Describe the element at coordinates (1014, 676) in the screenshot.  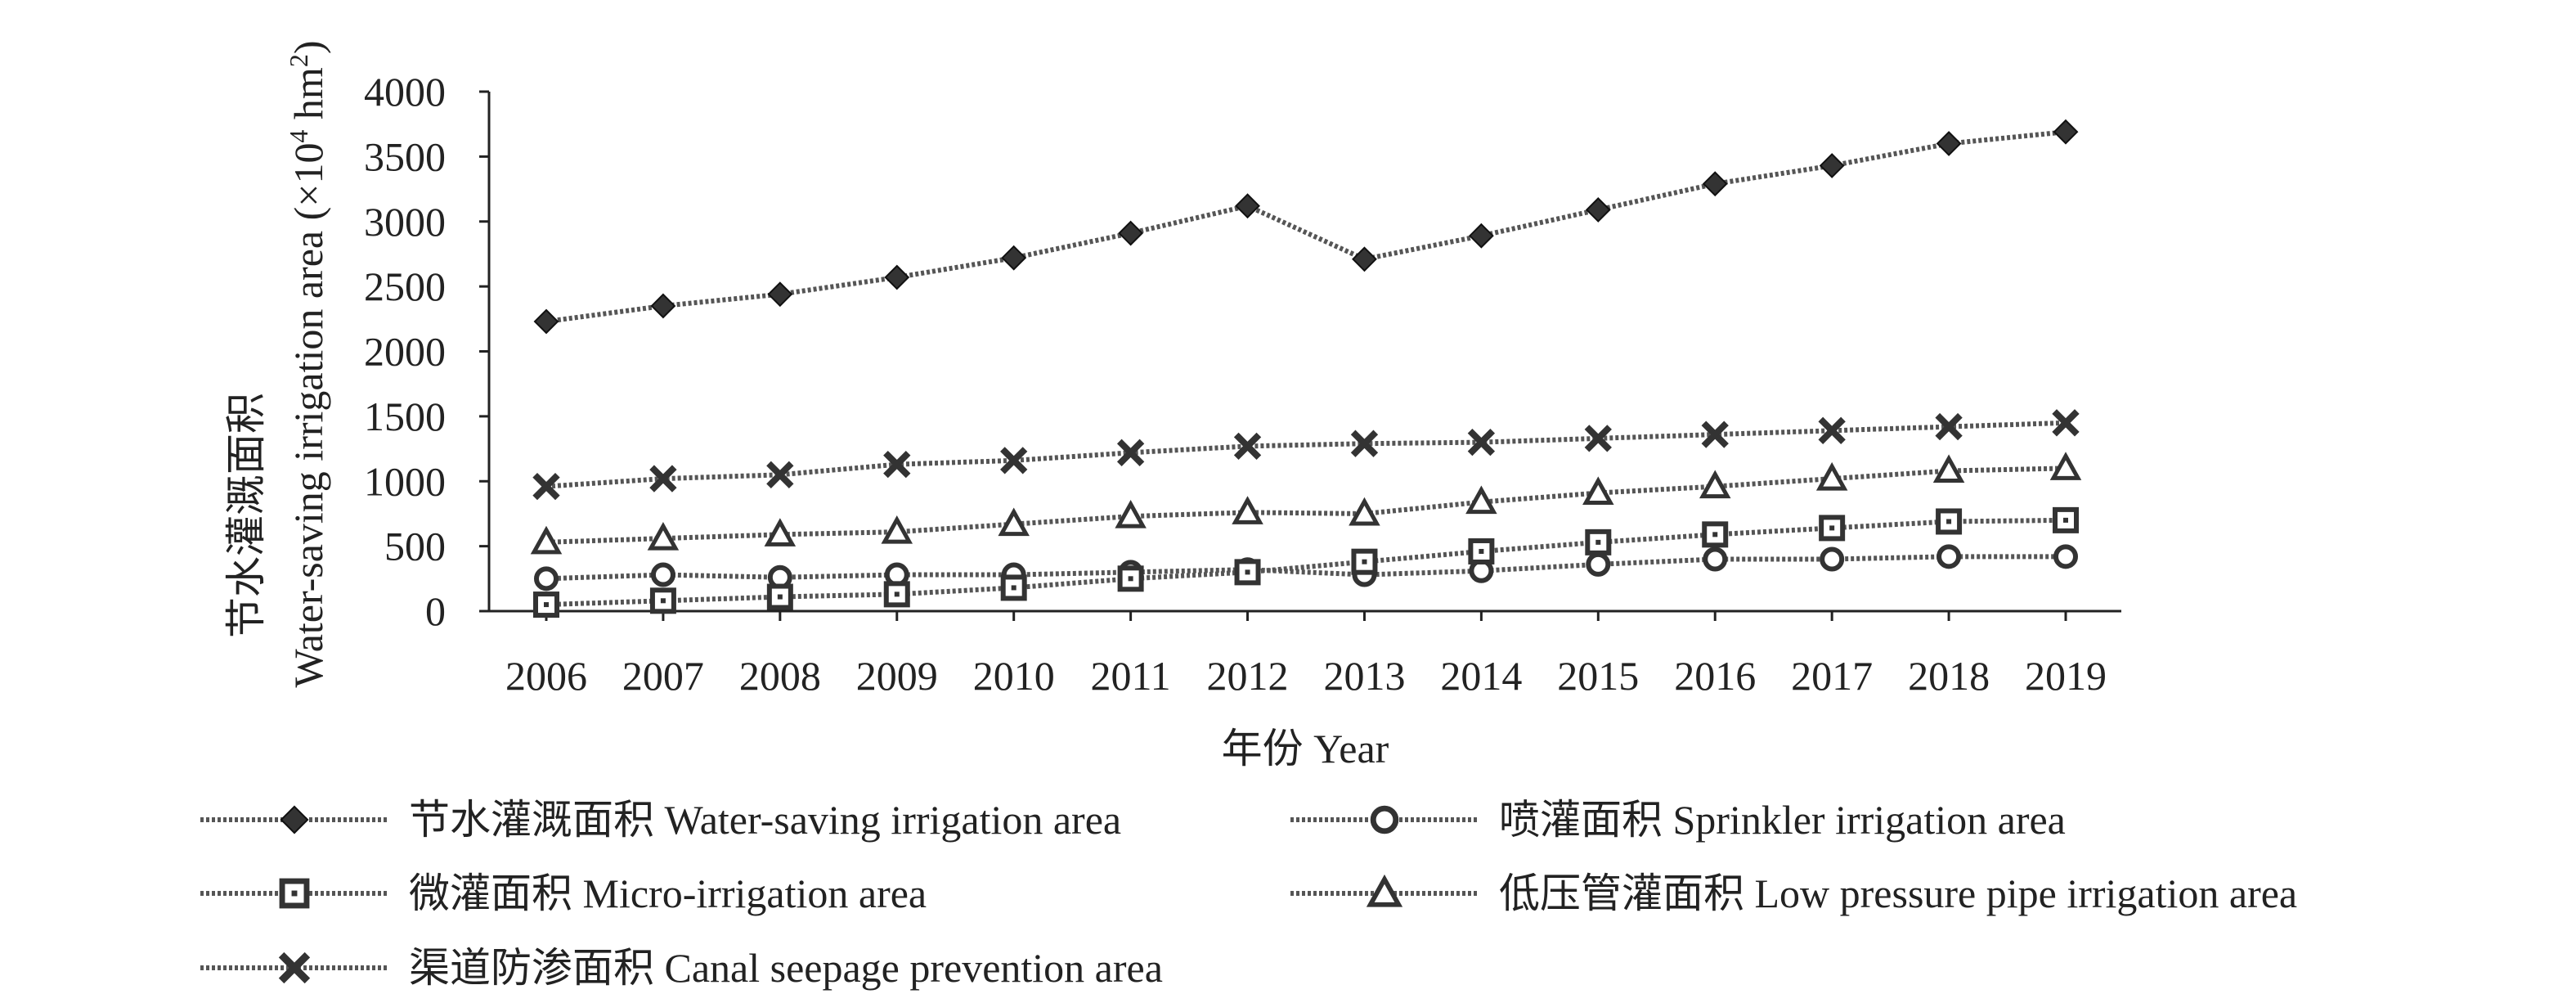
I see `x-tick-label: 2010` at that location.